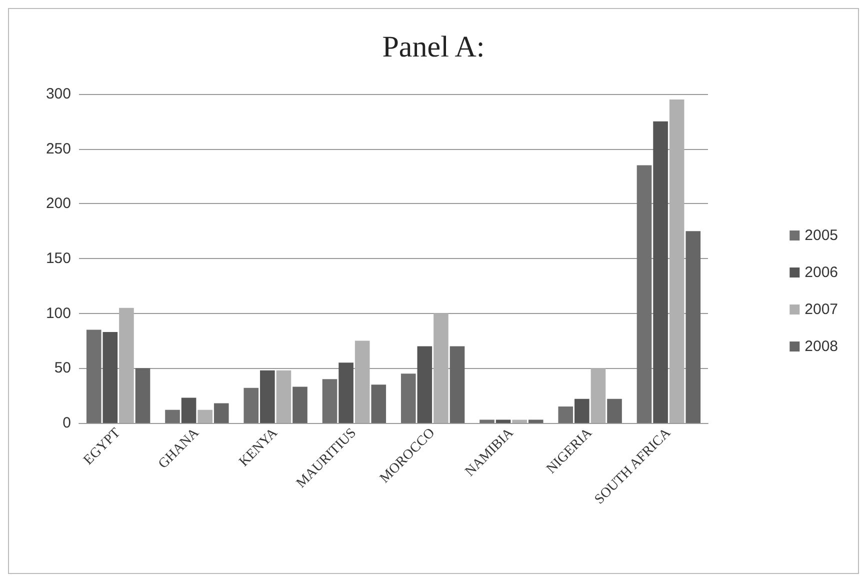 The height and width of the screenshot is (580, 865). What do you see at coordinates (58, 313) in the screenshot?
I see `y-tick-label: 100` at bounding box center [58, 313].